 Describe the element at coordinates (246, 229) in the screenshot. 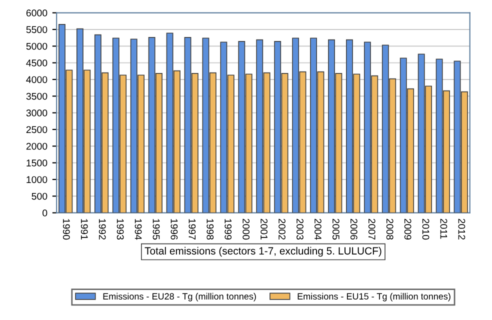

I see `x-tick-label: 2000` at that location.